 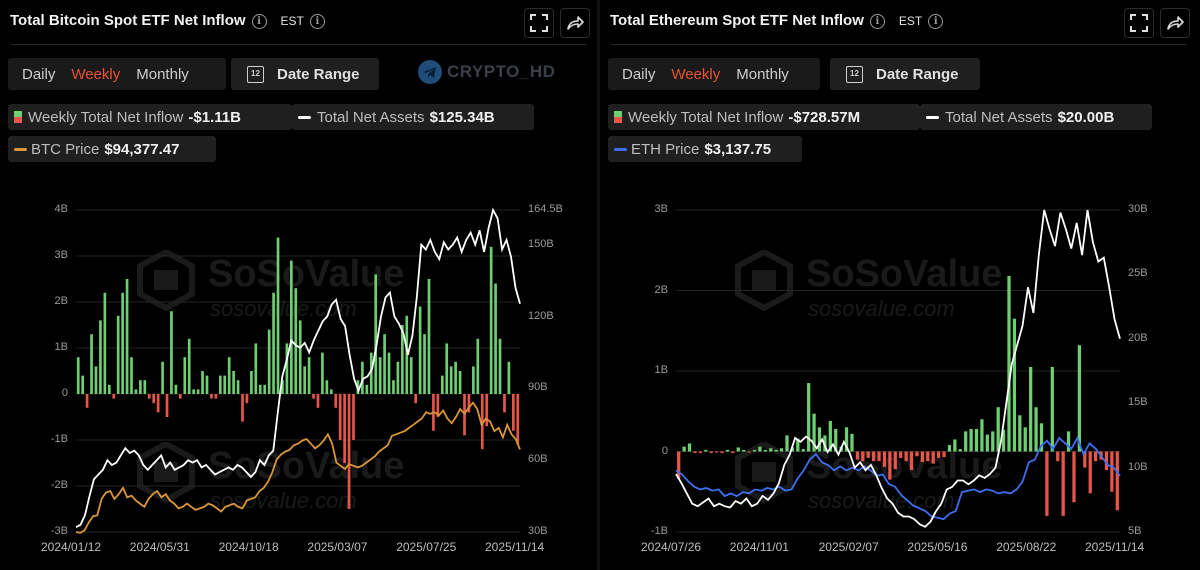 What do you see at coordinates (112, 149) in the screenshot?
I see `legend-btc-price: BTC Price $94,377.47` at bounding box center [112, 149].